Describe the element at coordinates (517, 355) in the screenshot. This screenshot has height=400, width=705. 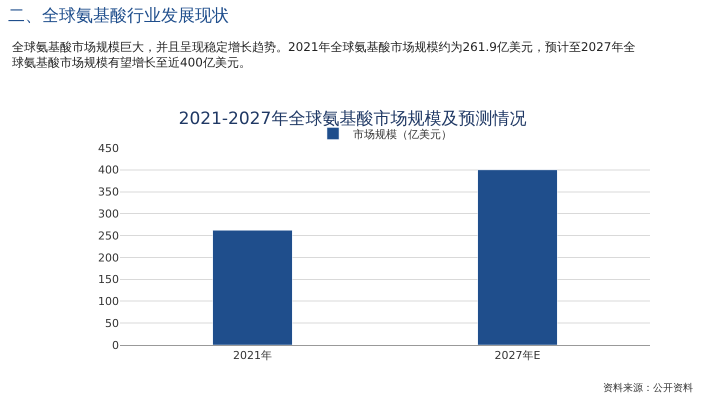
I see `x-tick-label: 2027年E` at that location.